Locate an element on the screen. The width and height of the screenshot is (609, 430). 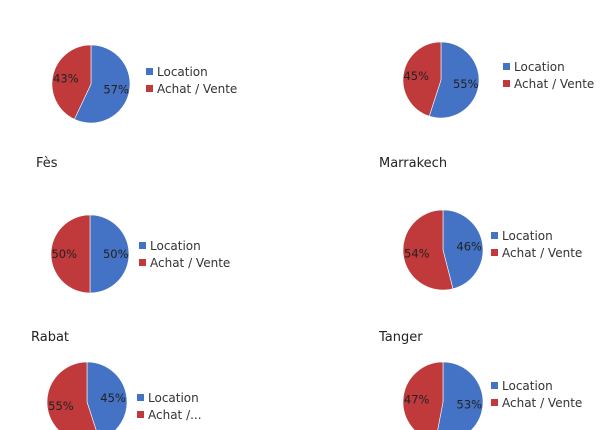
pie-chart-1: 55% 45% Location Achat / Vente is located at coordinates (498, 80).